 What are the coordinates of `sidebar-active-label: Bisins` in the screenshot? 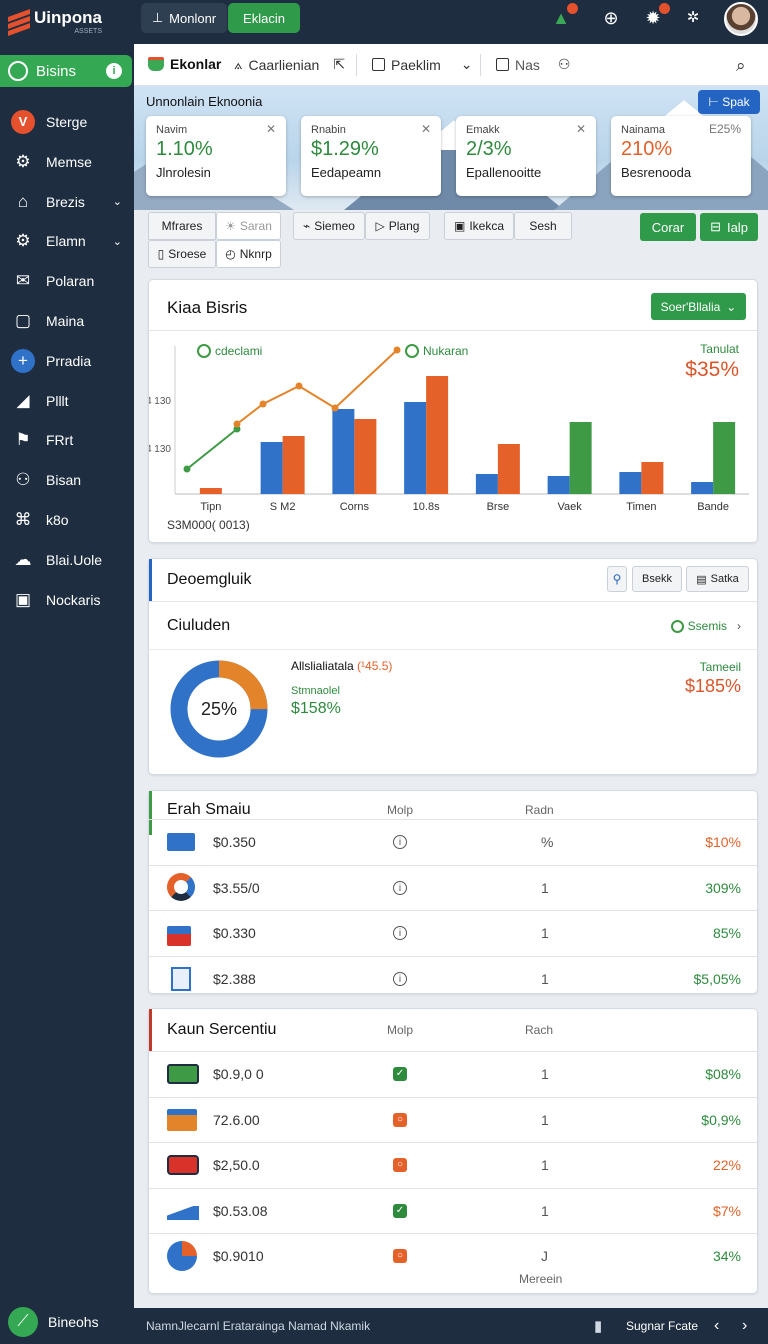 It's located at (56, 71).